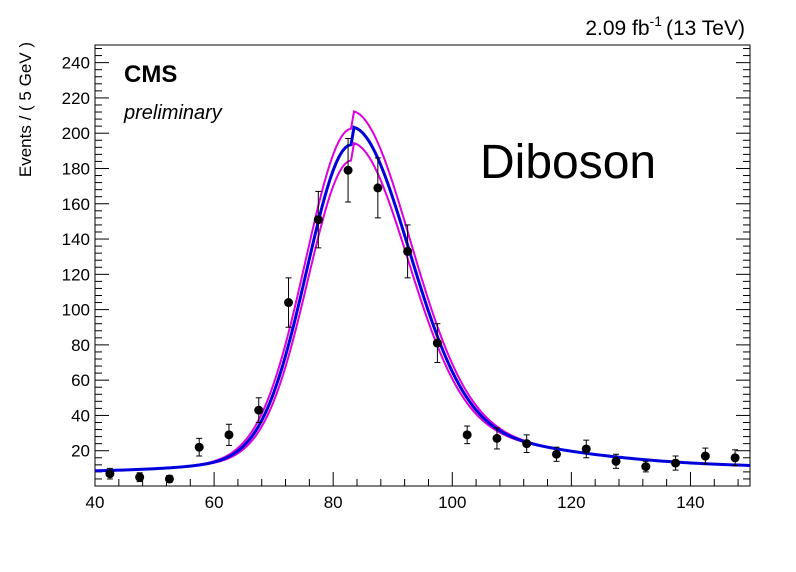 This screenshot has width=796, height=572. I want to click on lumi-exponent: -1, so click(656, 21).